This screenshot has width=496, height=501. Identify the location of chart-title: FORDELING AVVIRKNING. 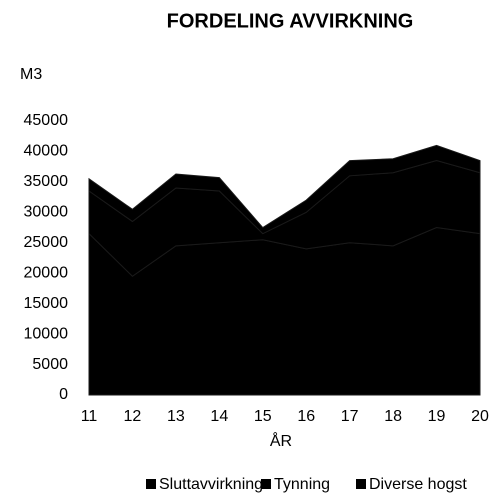
(290, 21).